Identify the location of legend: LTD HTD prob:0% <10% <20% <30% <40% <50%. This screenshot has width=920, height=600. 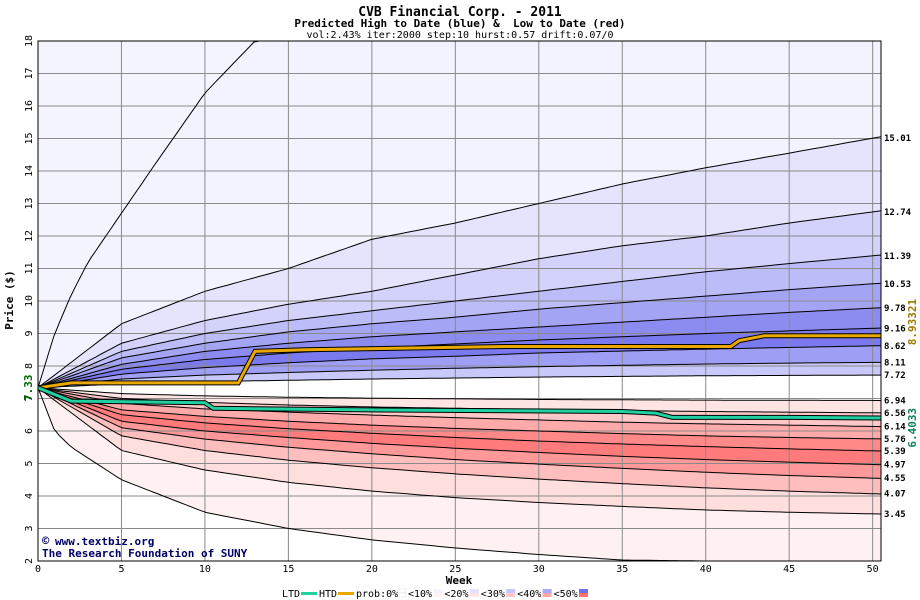
(435, 594).